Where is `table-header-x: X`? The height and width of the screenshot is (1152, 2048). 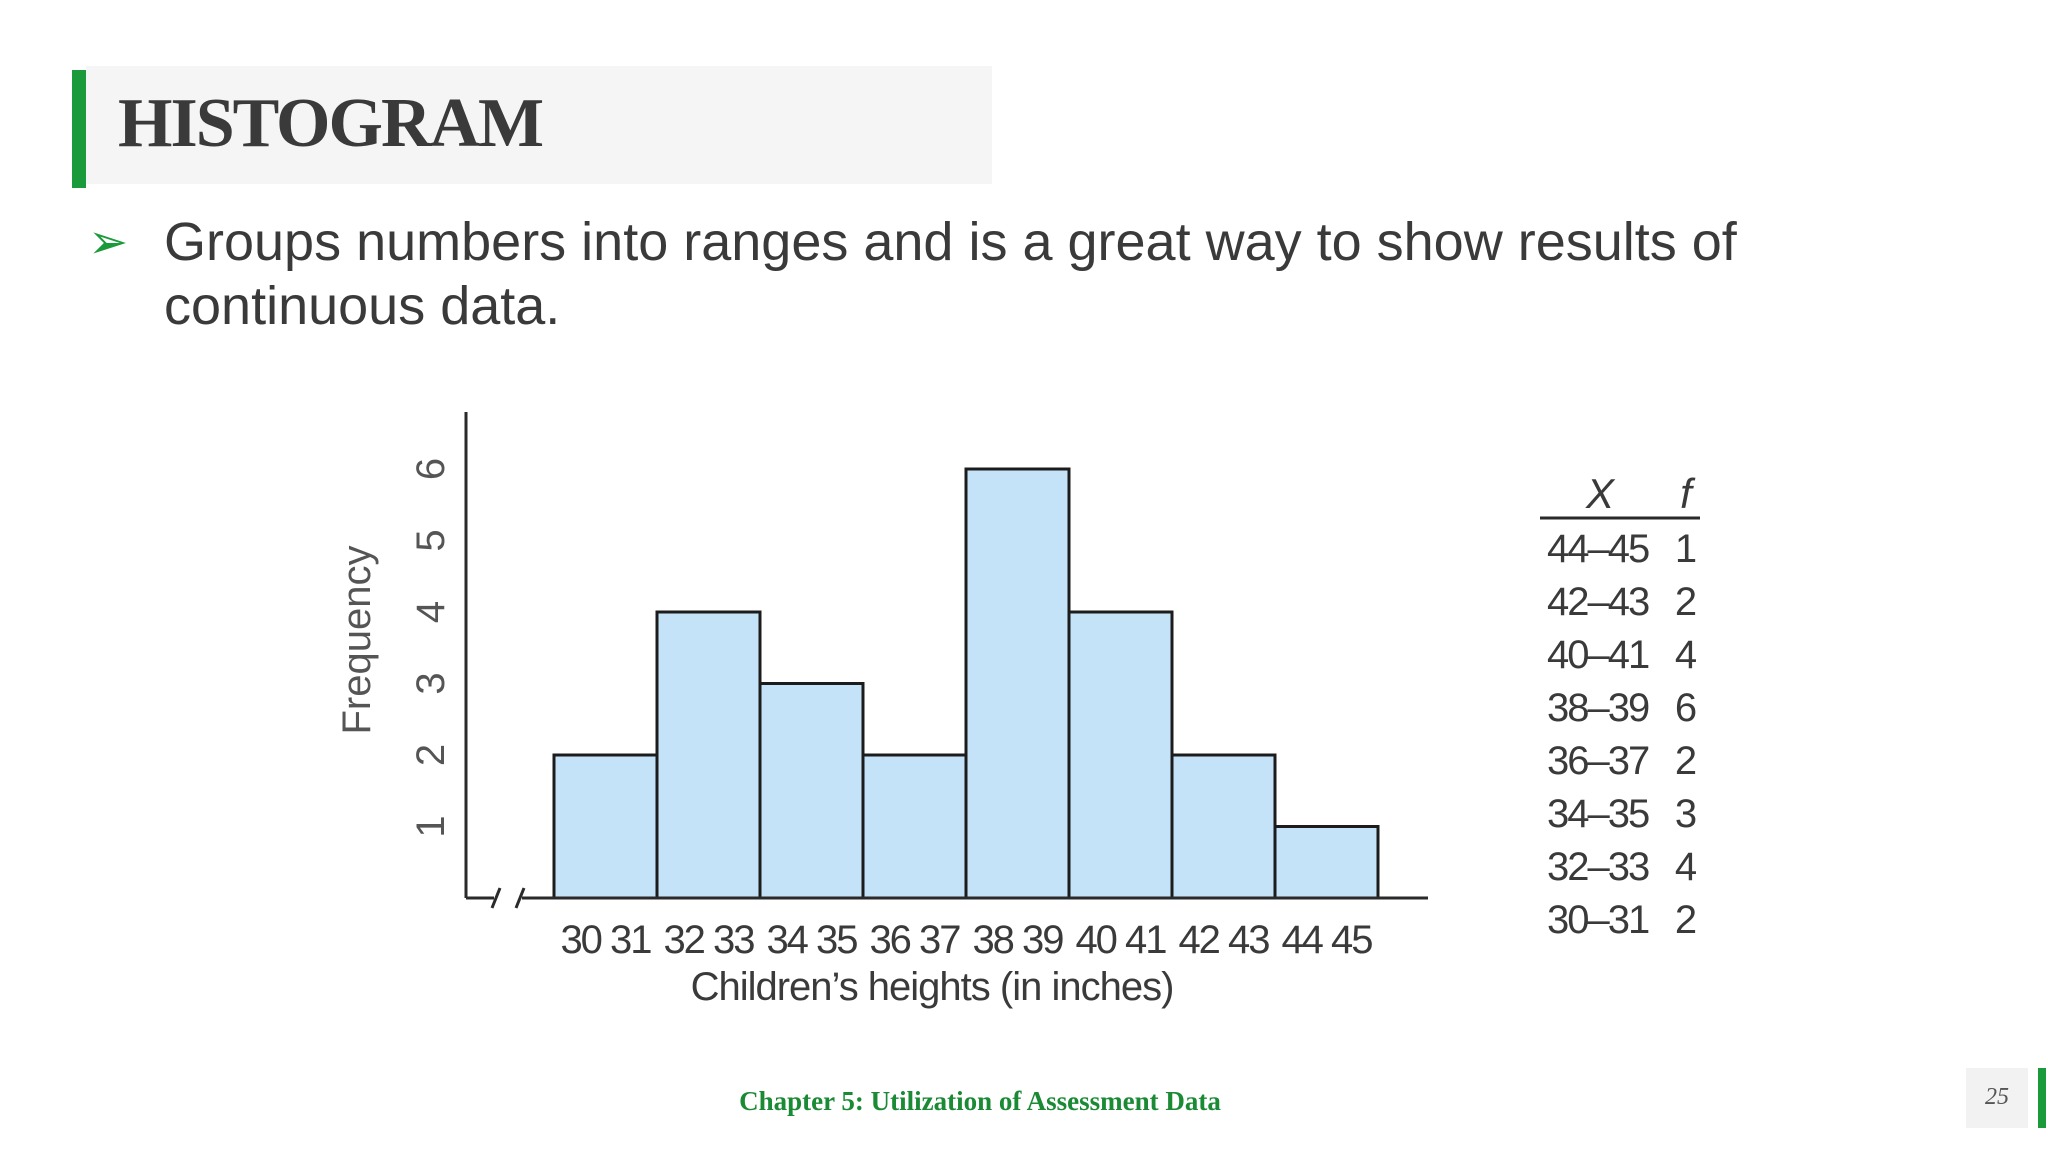 table-header-x: X is located at coordinates (1600, 493).